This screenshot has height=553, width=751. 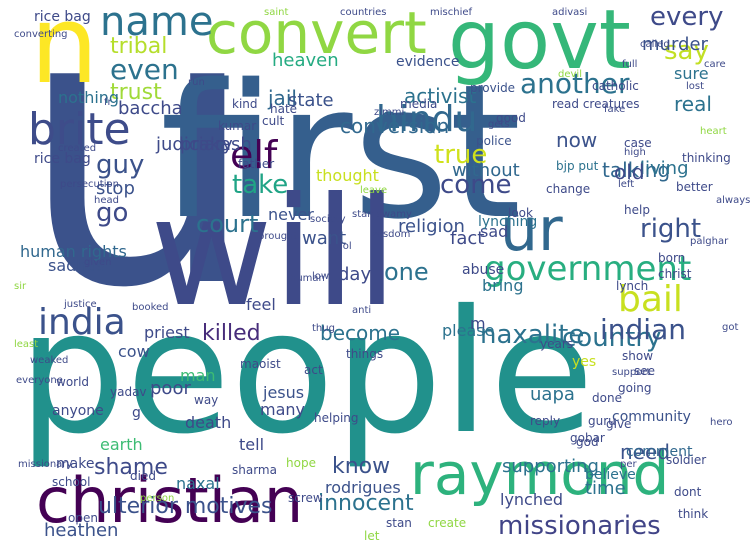 What do you see at coordinates (695, 86) in the screenshot?
I see `word: lost` at bounding box center [695, 86].